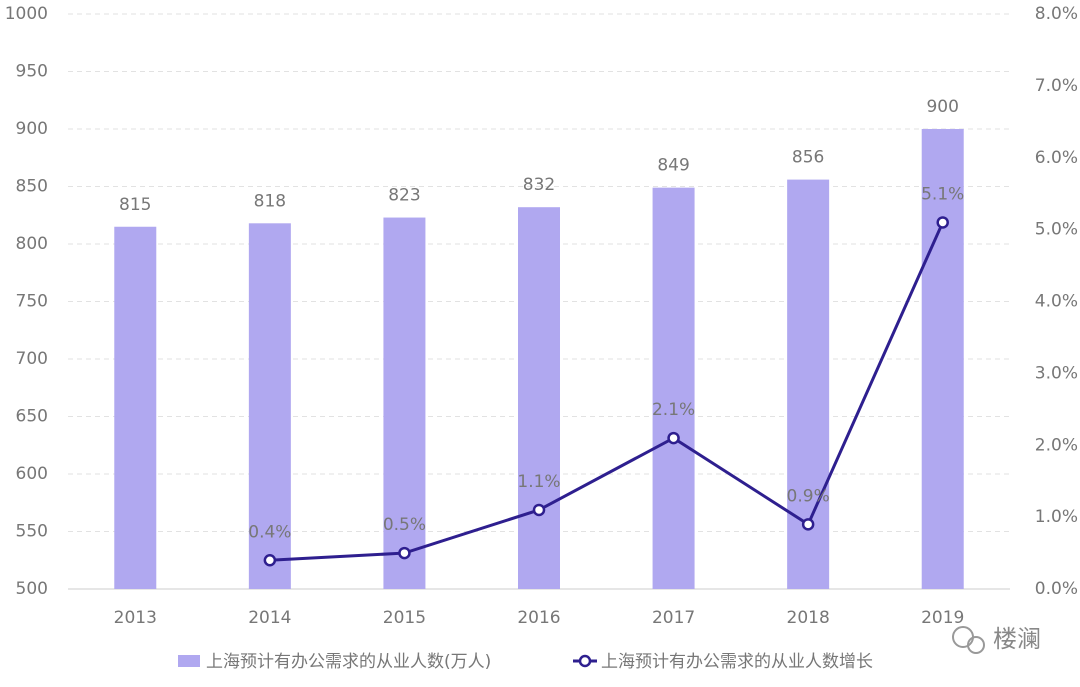 The height and width of the screenshot is (687, 1080). What do you see at coordinates (404, 525) in the screenshot?
I see `line-value-label: 0.5%` at bounding box center [404, 525].